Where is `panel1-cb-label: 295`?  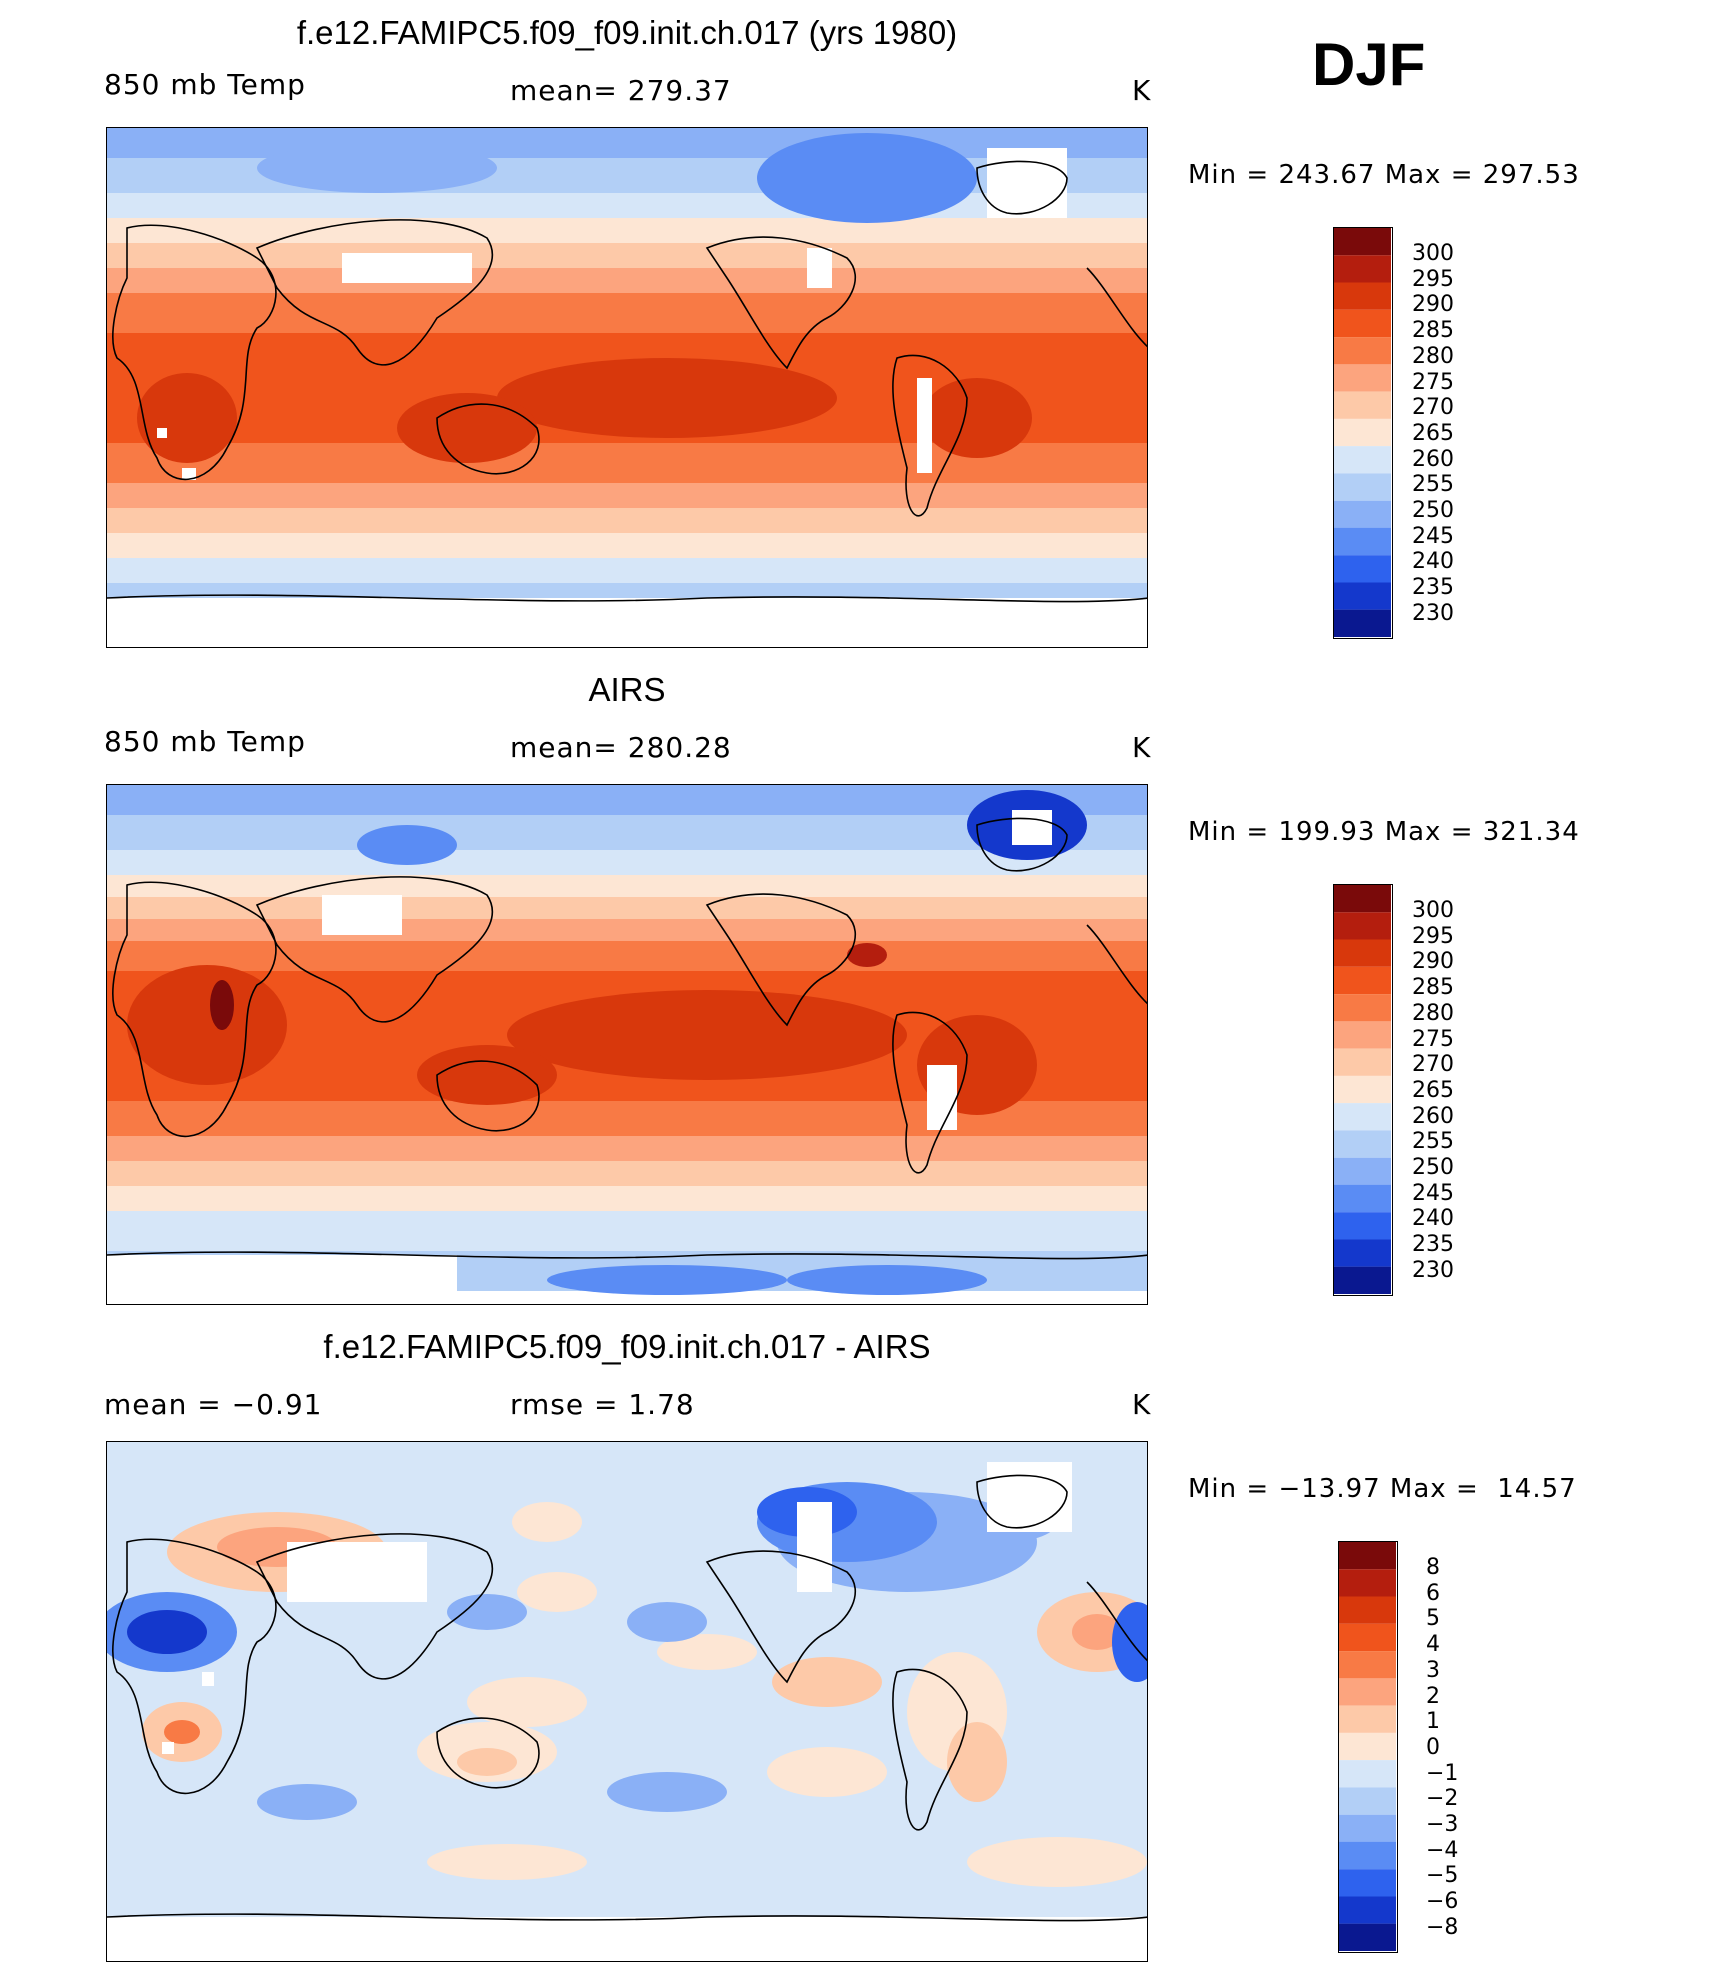
panel1-cb-label: 295 is located at coordinates (1433, 279).